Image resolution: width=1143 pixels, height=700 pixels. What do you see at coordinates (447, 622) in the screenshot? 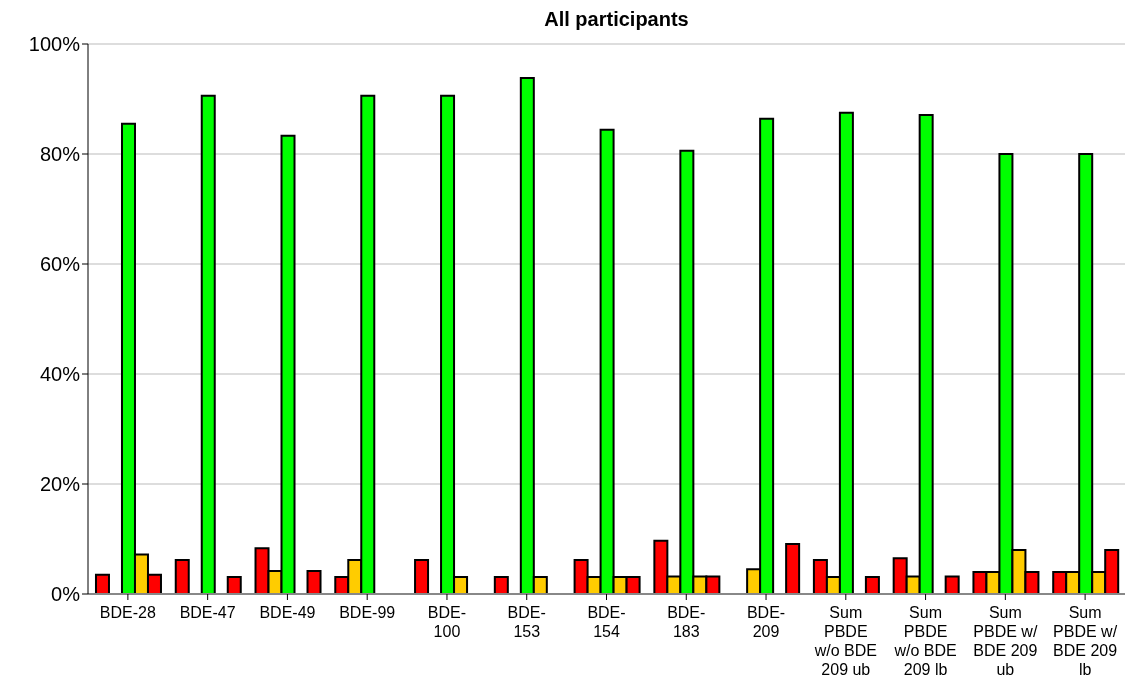
I see `x-tick-label: BDE-100` at bounding box center [447, 622].